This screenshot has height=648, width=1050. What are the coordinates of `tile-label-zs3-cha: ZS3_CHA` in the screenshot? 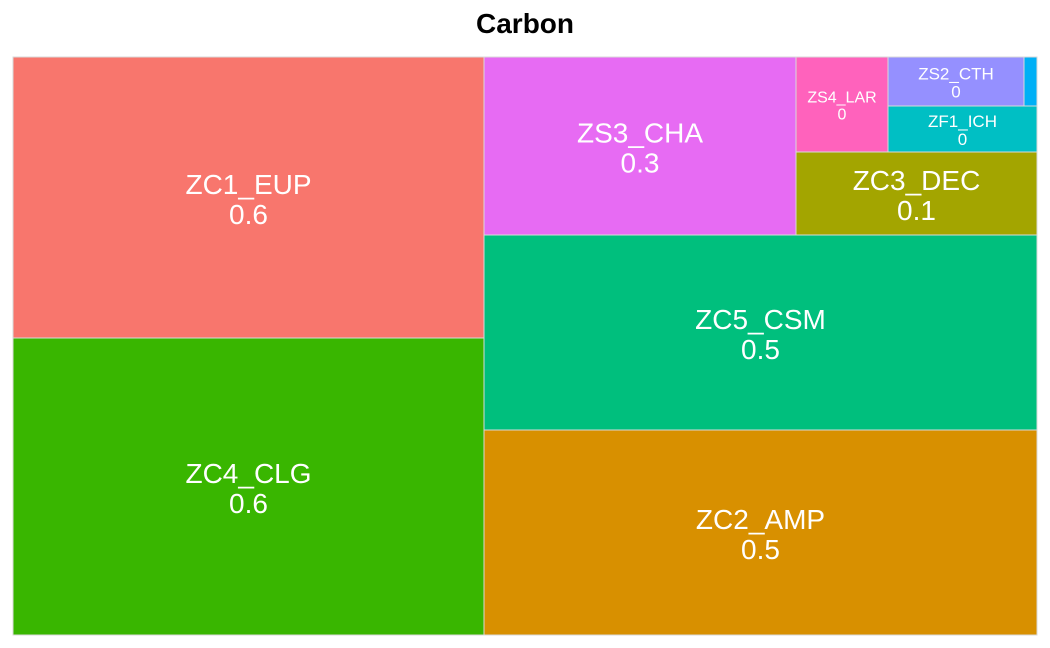 It's located at (640, 133).